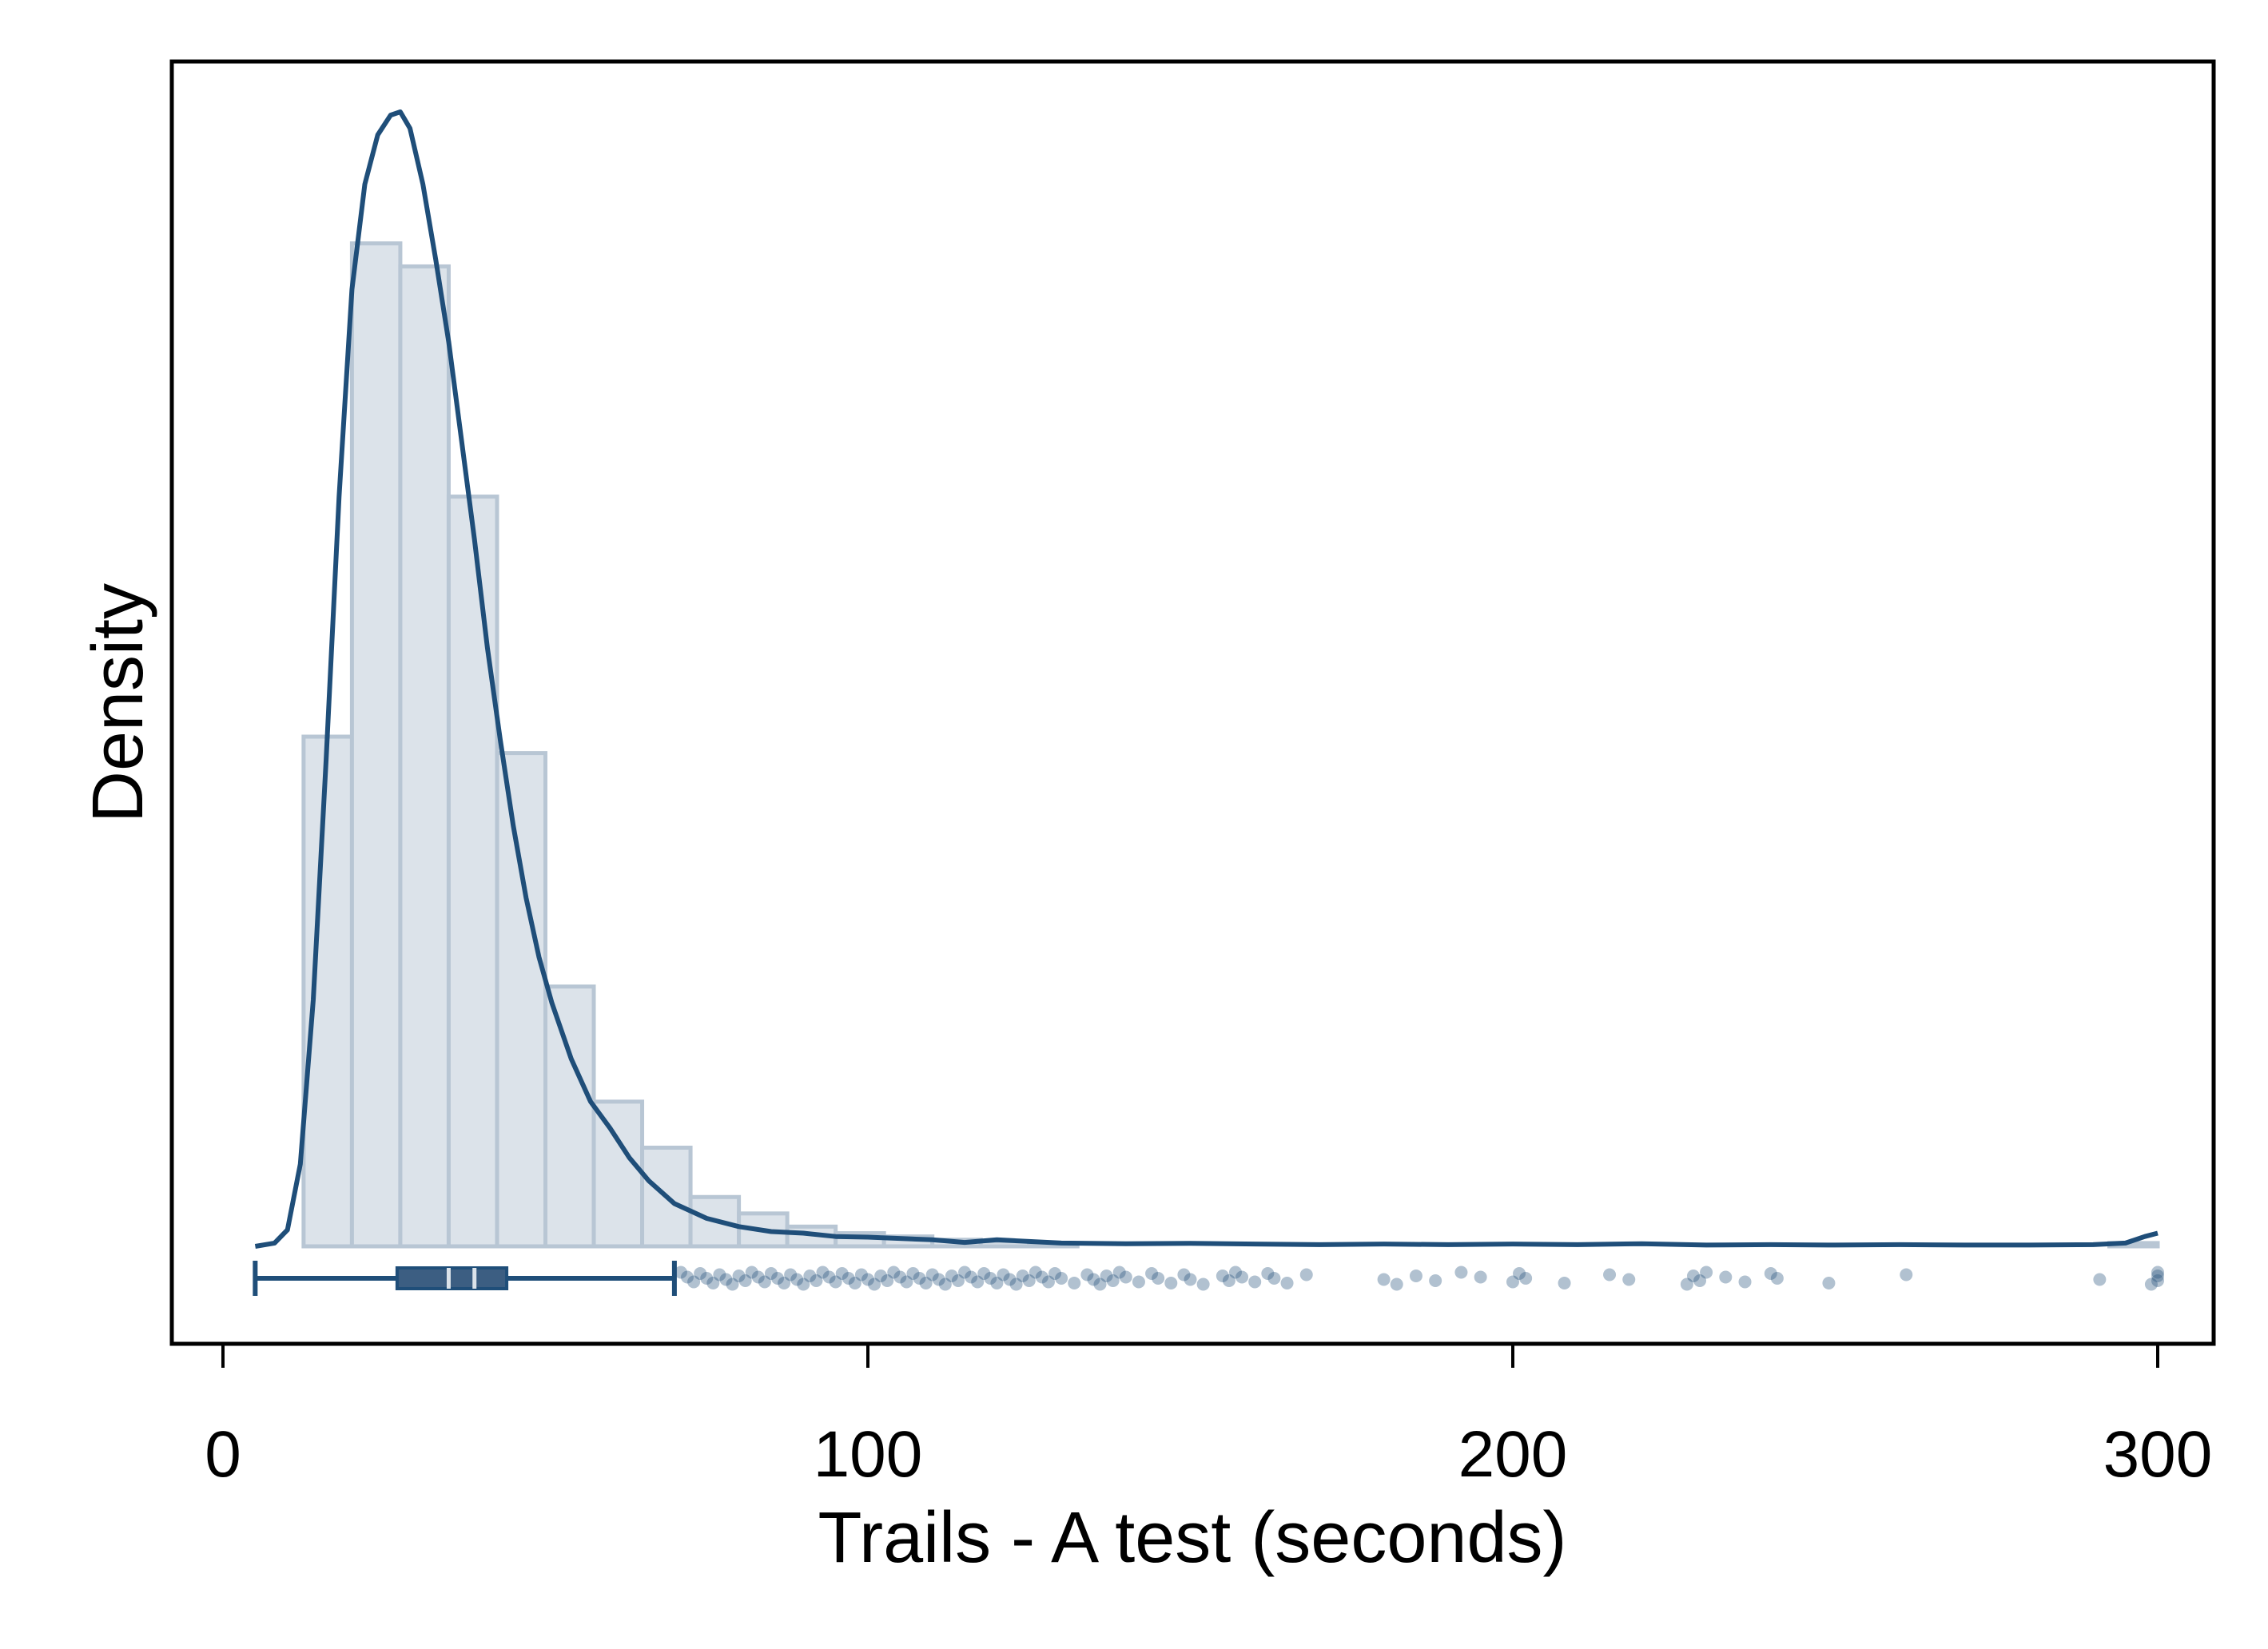 The height and width of the screenshot is (1649, 2268). I want to click on outlier-points, so click(1419, 1278).